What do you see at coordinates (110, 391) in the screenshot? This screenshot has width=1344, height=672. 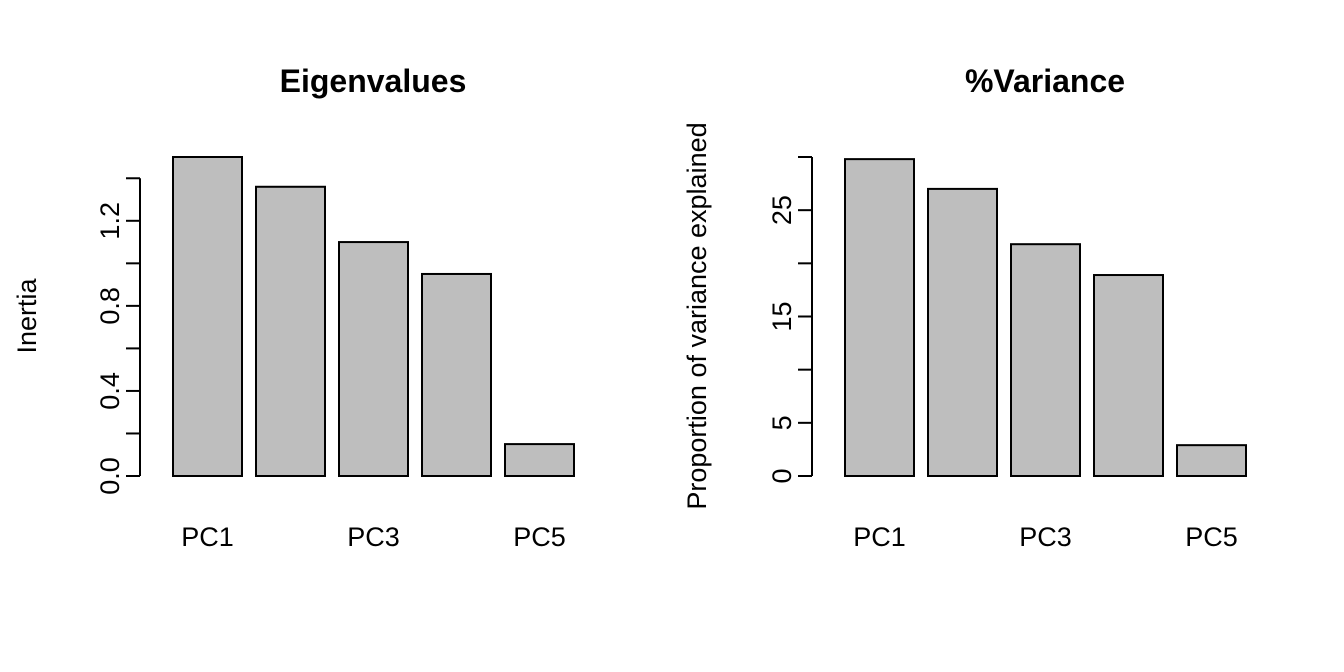 I see `y-tick-label: 0.4` at bounding box center [110, 391].